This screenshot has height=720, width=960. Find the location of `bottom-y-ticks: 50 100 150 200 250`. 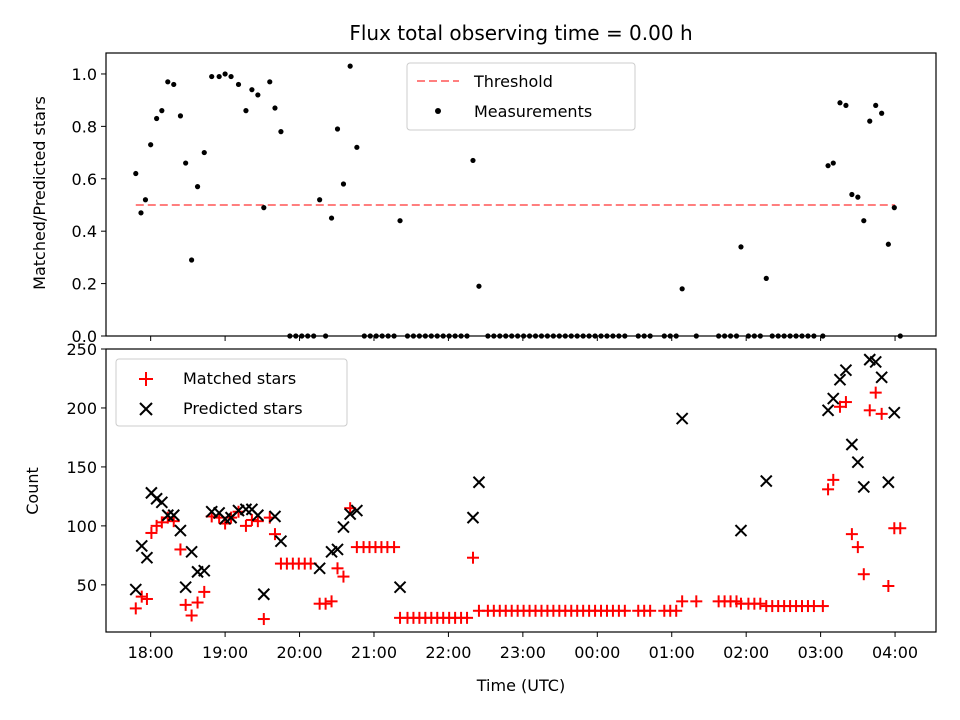

bottom-y-ticks: 50 100 150 200 250 is located at coordinates (86, 467).